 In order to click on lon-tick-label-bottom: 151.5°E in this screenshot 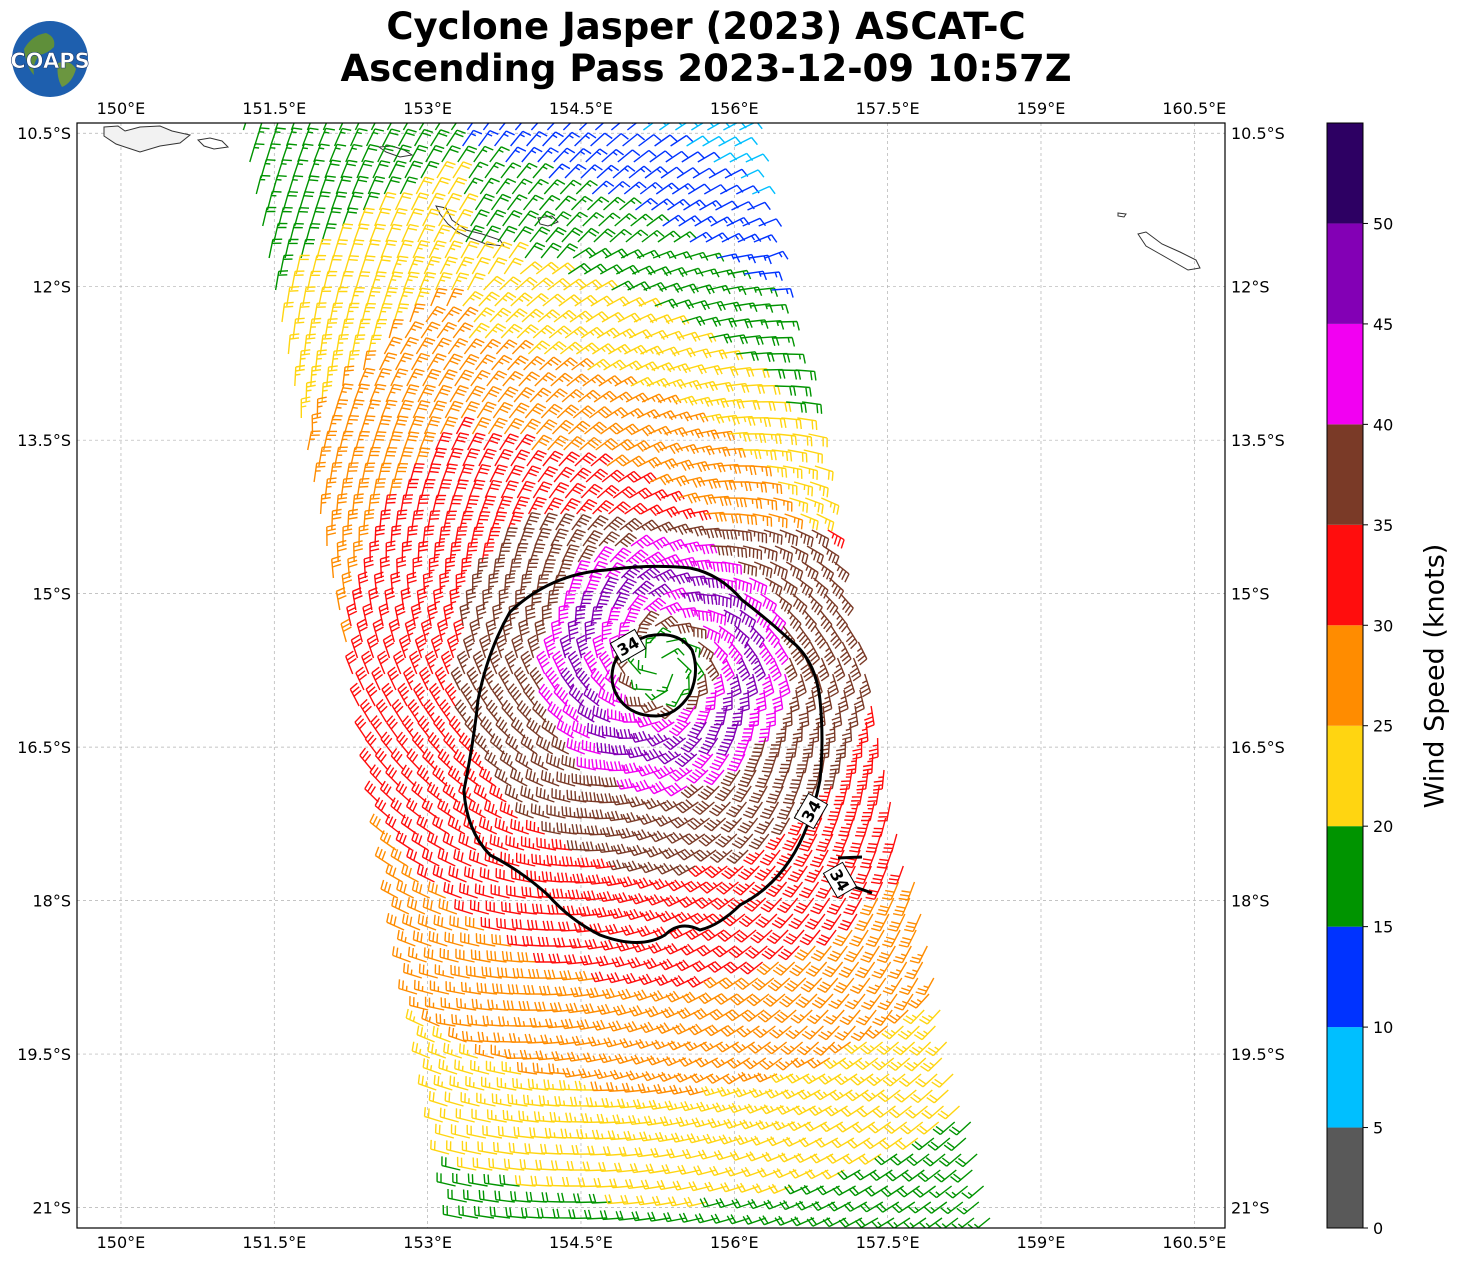, I will do `click(274, 1242)`.